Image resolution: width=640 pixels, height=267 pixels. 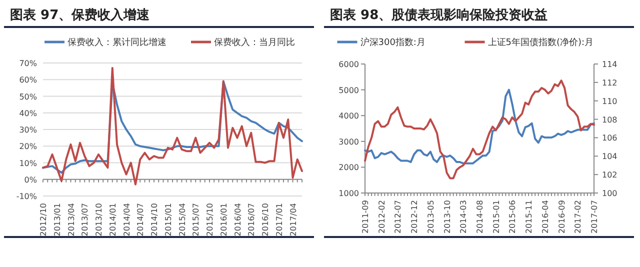 What do you see at coordinates (127, 219) in the screenshot?
I see `x-tick-label: 2014/04` at bounding box center [127, 219].